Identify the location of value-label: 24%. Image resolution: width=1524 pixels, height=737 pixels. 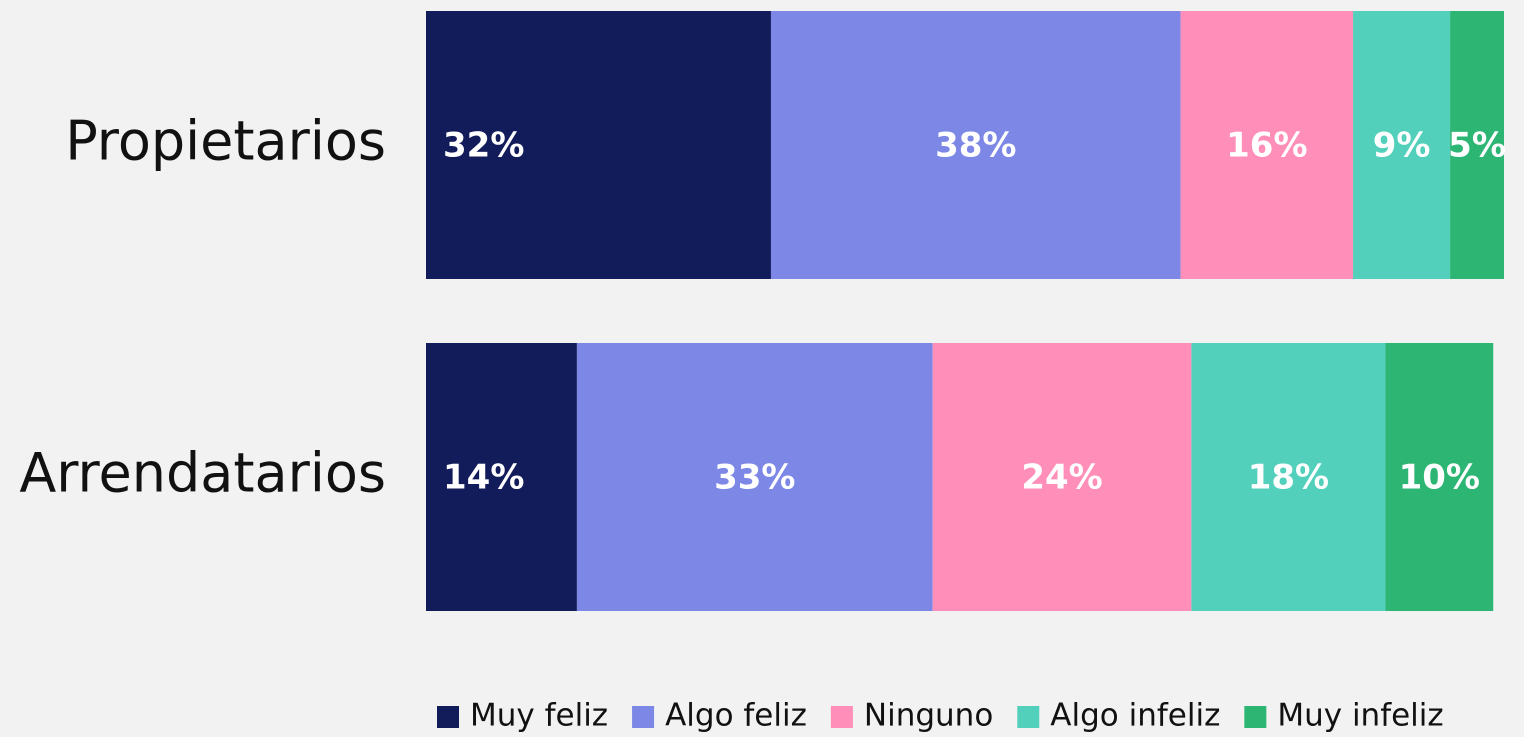
(1061, 478).